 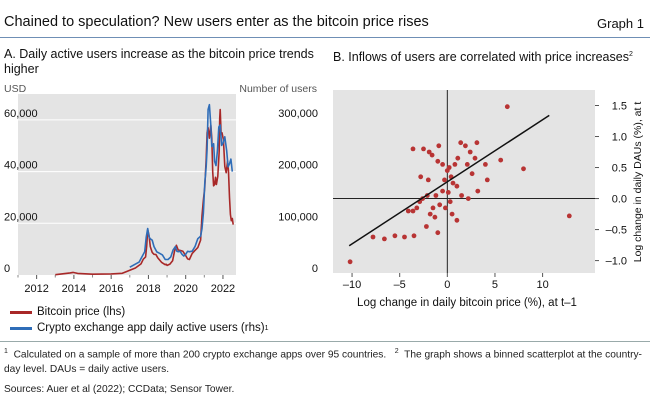 I want to click on panel-a-x-tick: 2020, so click(x=185, y=289).